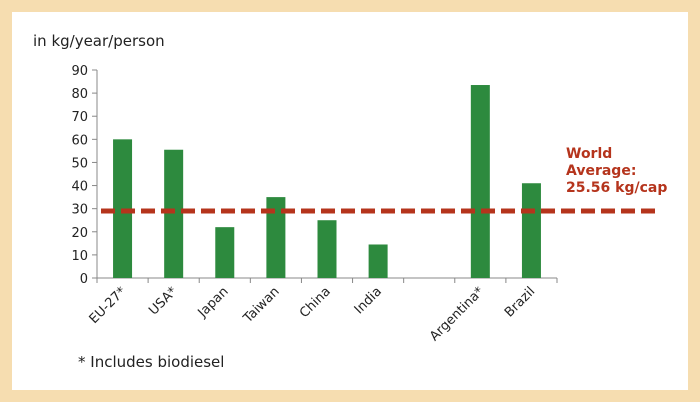 The image size is (700, 402). What do you see at coordinates (213, 302) in the screenshot?
I see `x-tick-label: Japan` at bounding box center [213, 302].